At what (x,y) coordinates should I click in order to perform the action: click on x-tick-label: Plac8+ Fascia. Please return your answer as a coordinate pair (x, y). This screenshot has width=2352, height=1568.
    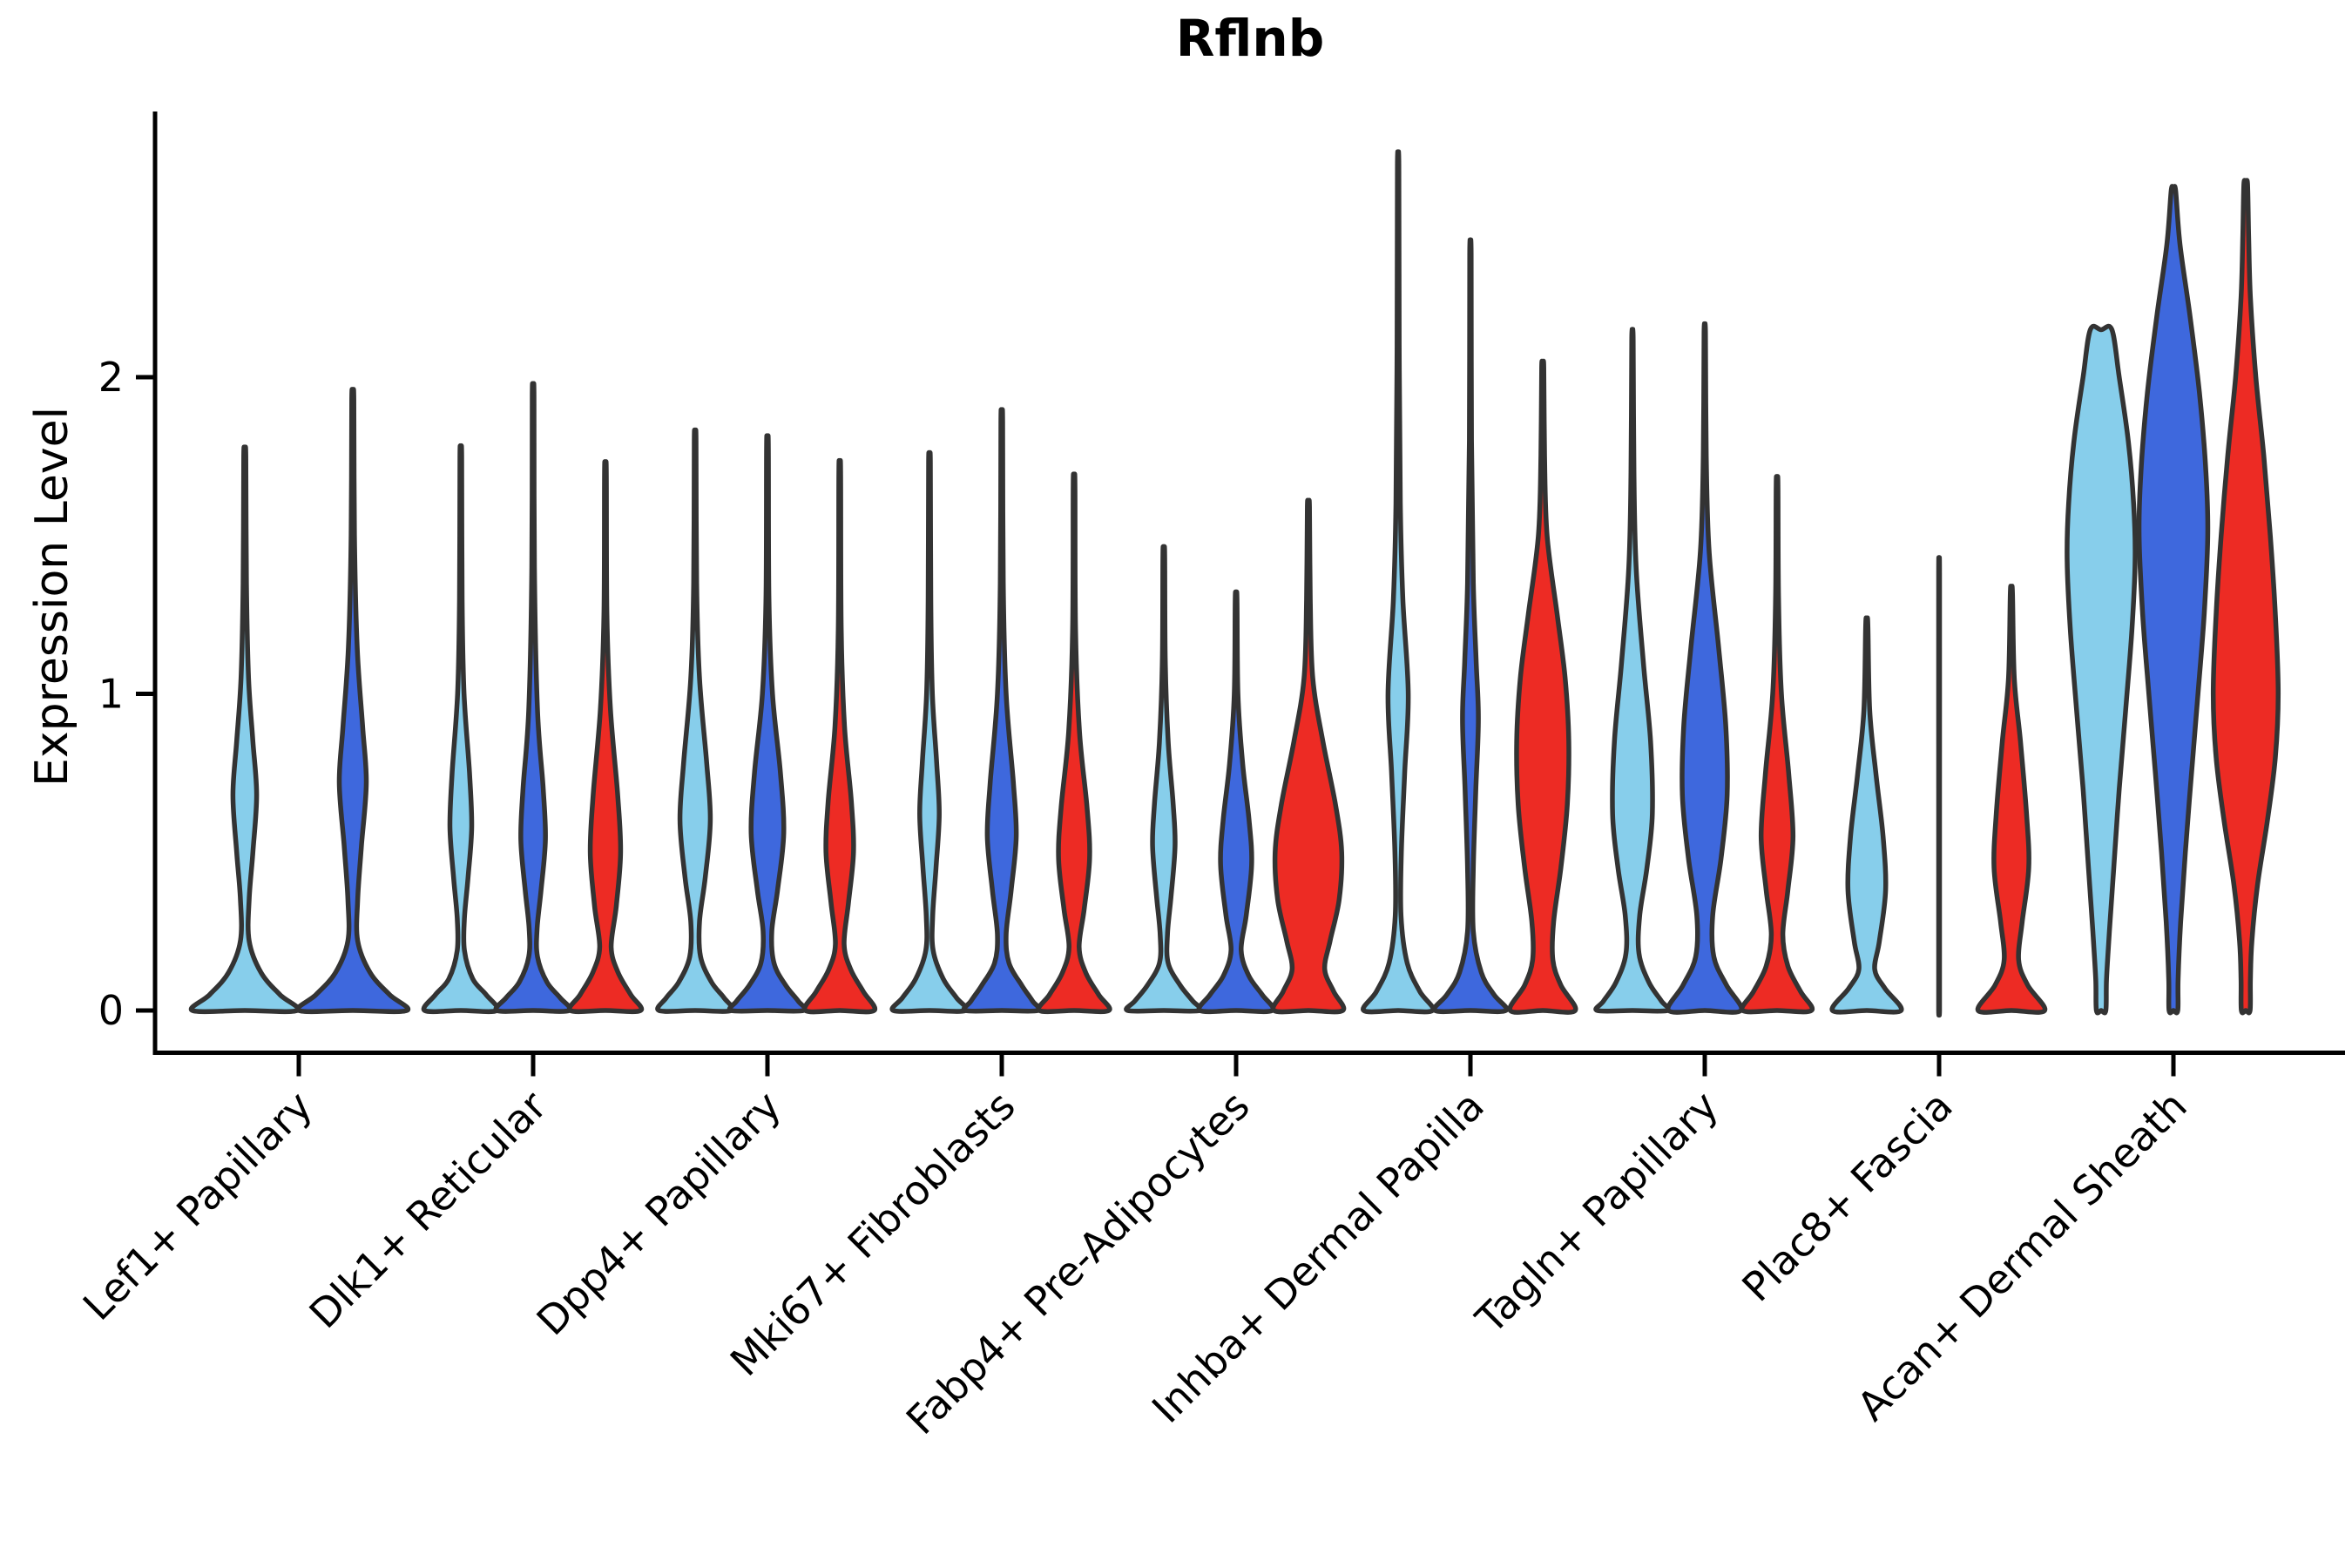
    Looking at the image, I should click on (1847, 1196).